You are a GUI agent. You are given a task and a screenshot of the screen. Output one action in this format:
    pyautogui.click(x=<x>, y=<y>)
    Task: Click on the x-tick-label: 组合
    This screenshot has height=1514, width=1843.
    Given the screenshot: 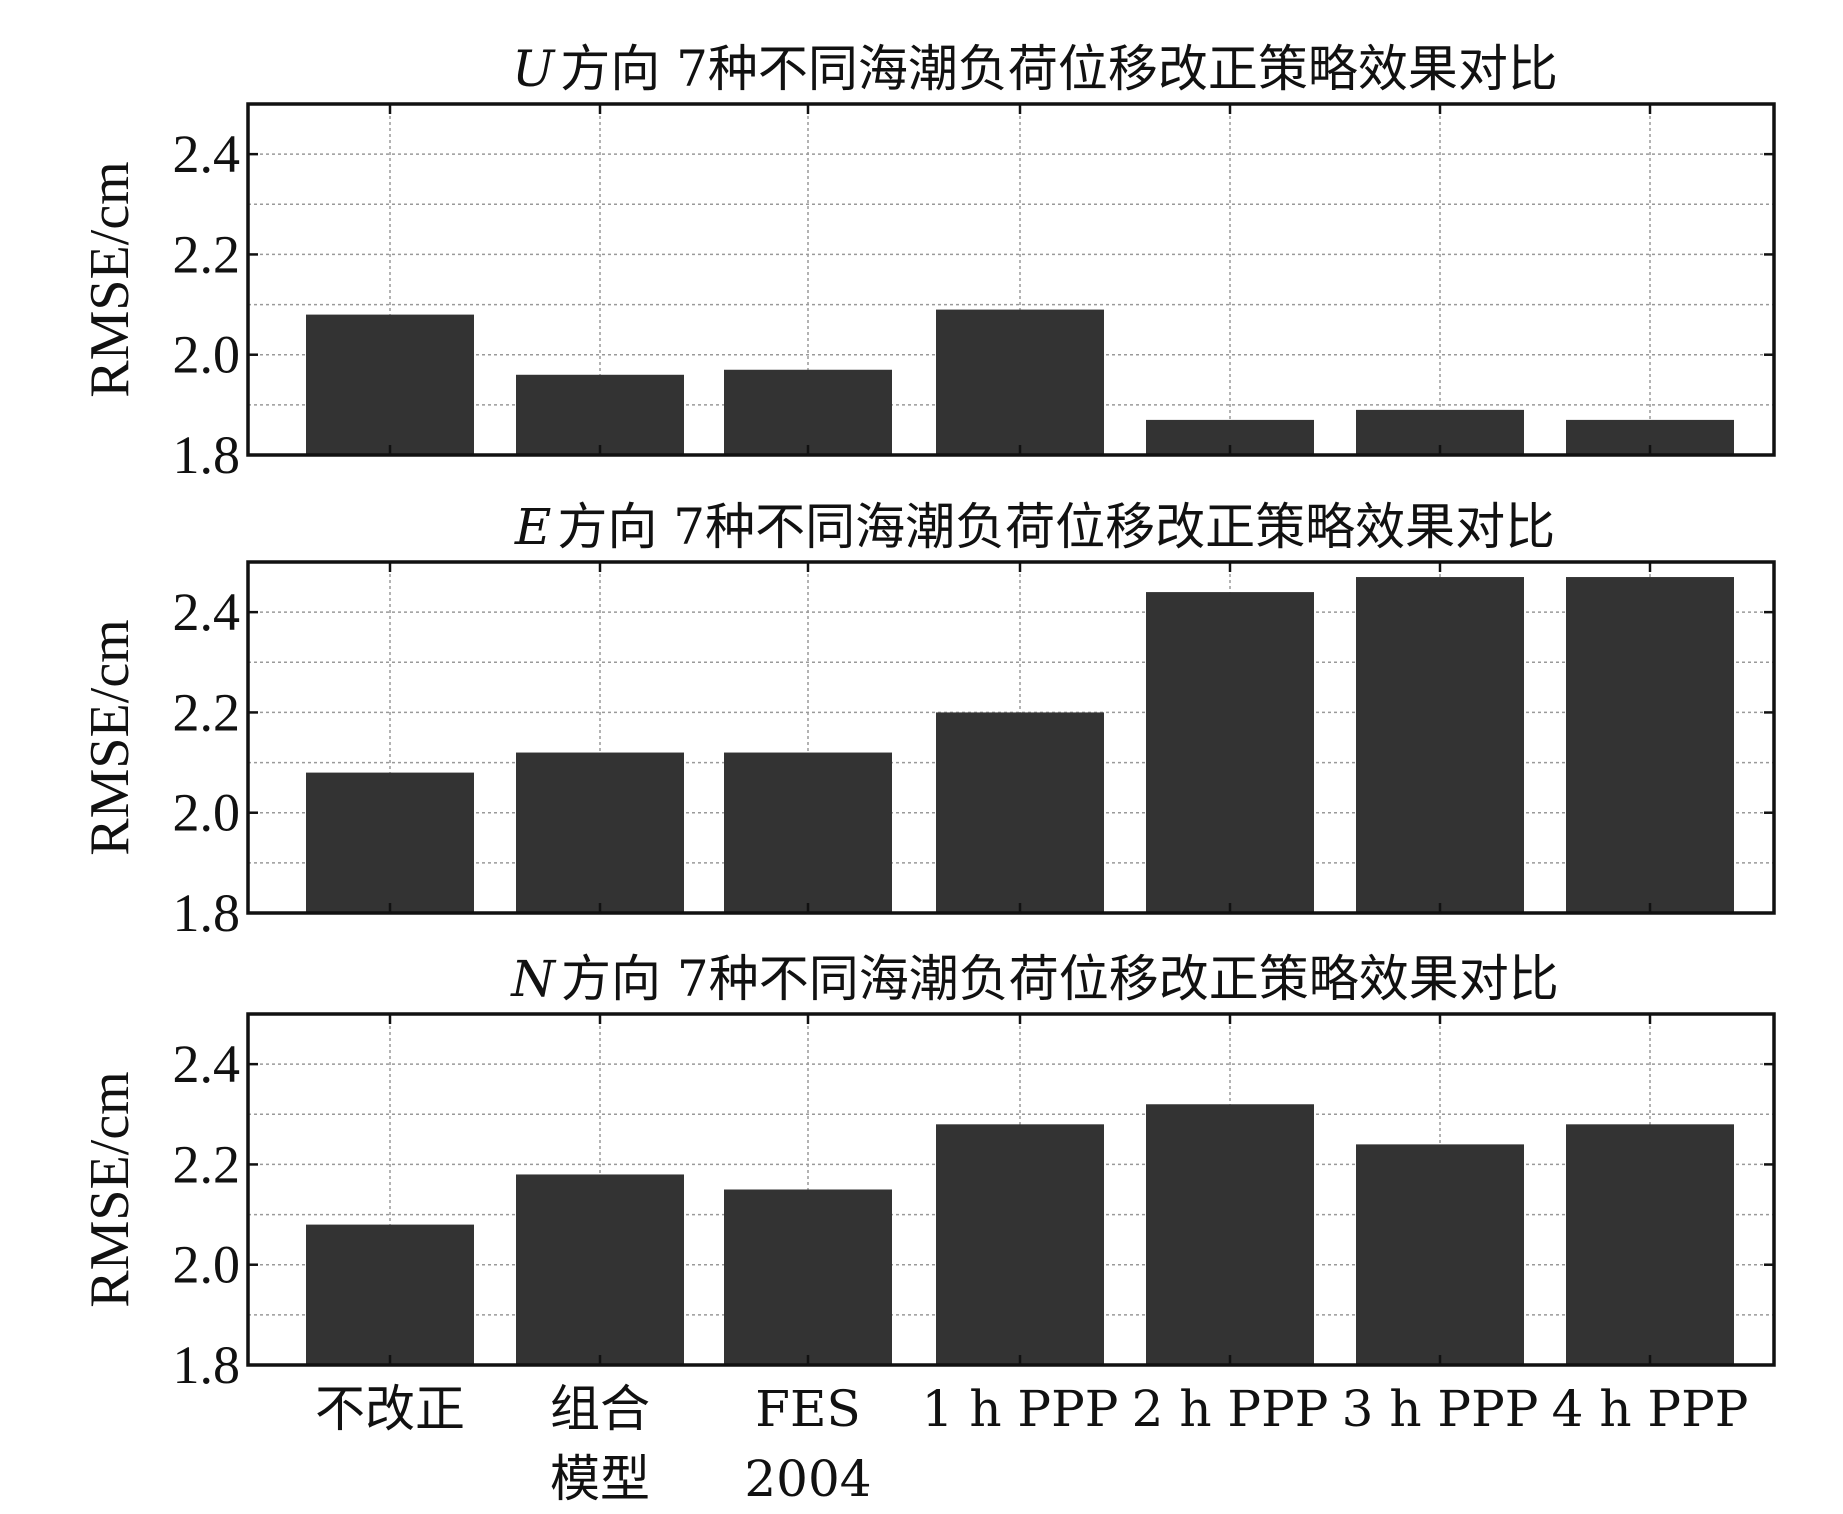 What is the action you would take?
    pyautogui.click(x=600, y=1409)
    